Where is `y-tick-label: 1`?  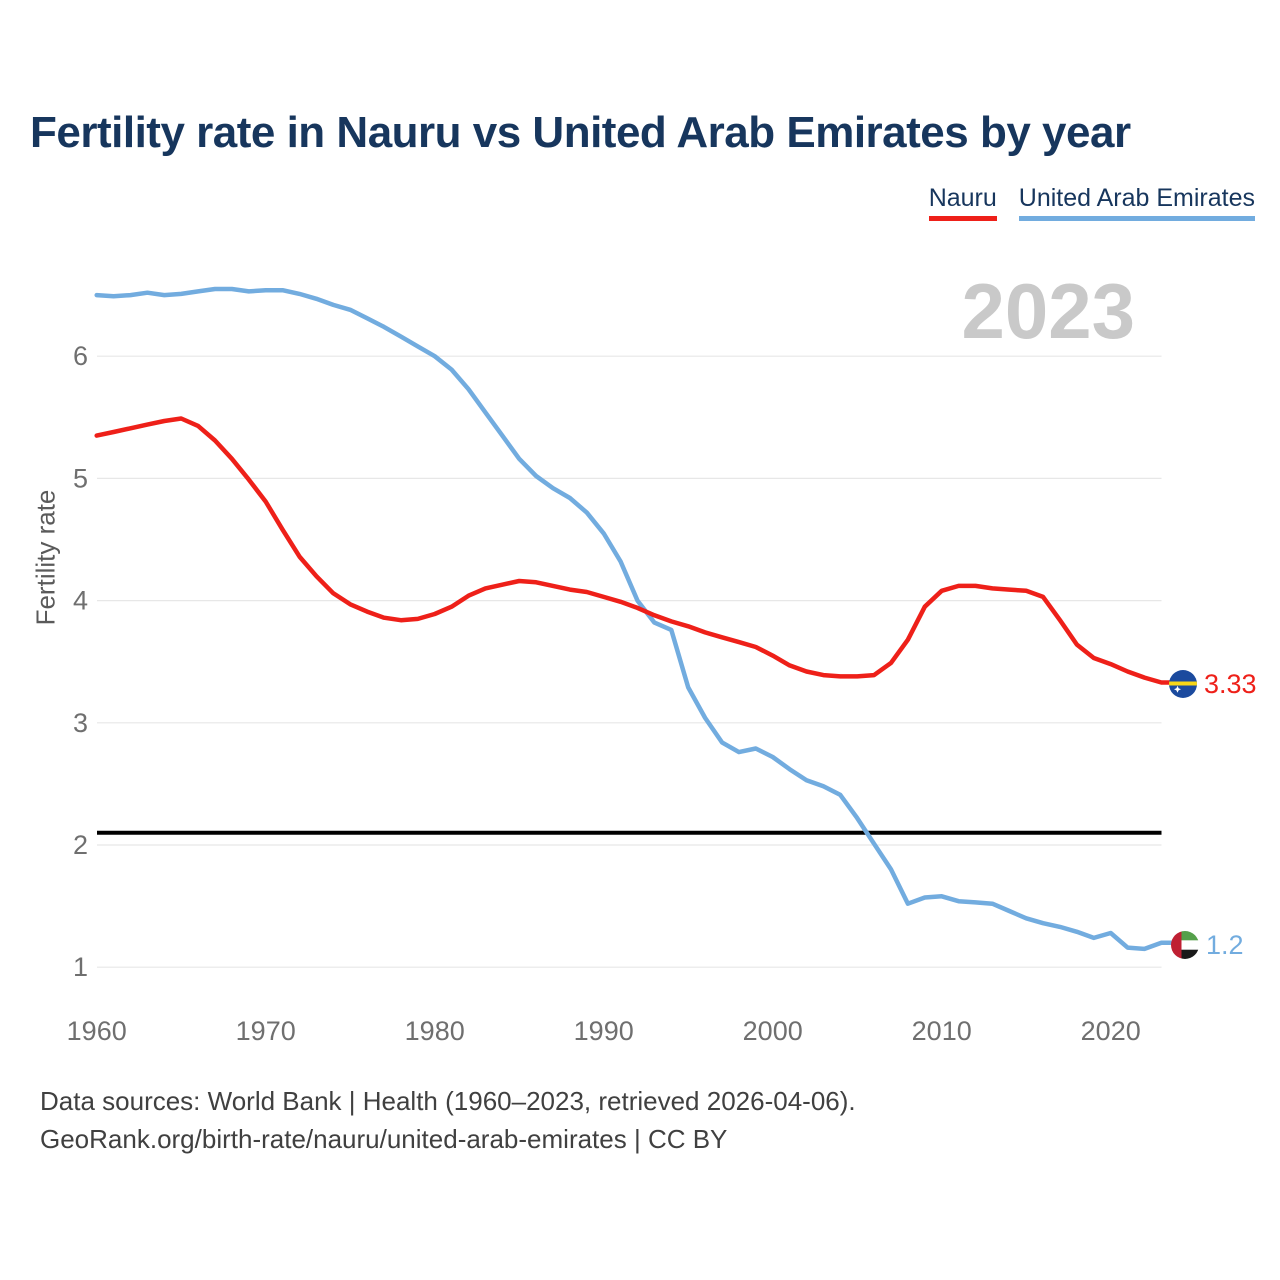
y-tick-label: 1 is located at coordinates (80, 967).